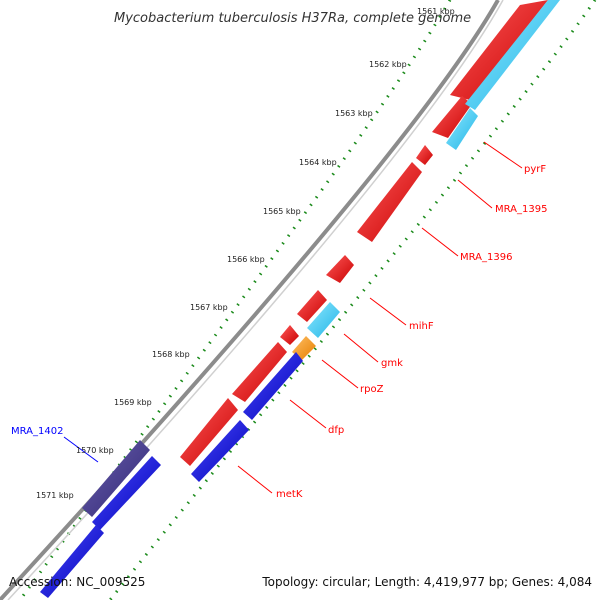 The height and width of the screenshot is (600, 600). I want to click on gene-cyan-mid-bar, so click(462, 129).